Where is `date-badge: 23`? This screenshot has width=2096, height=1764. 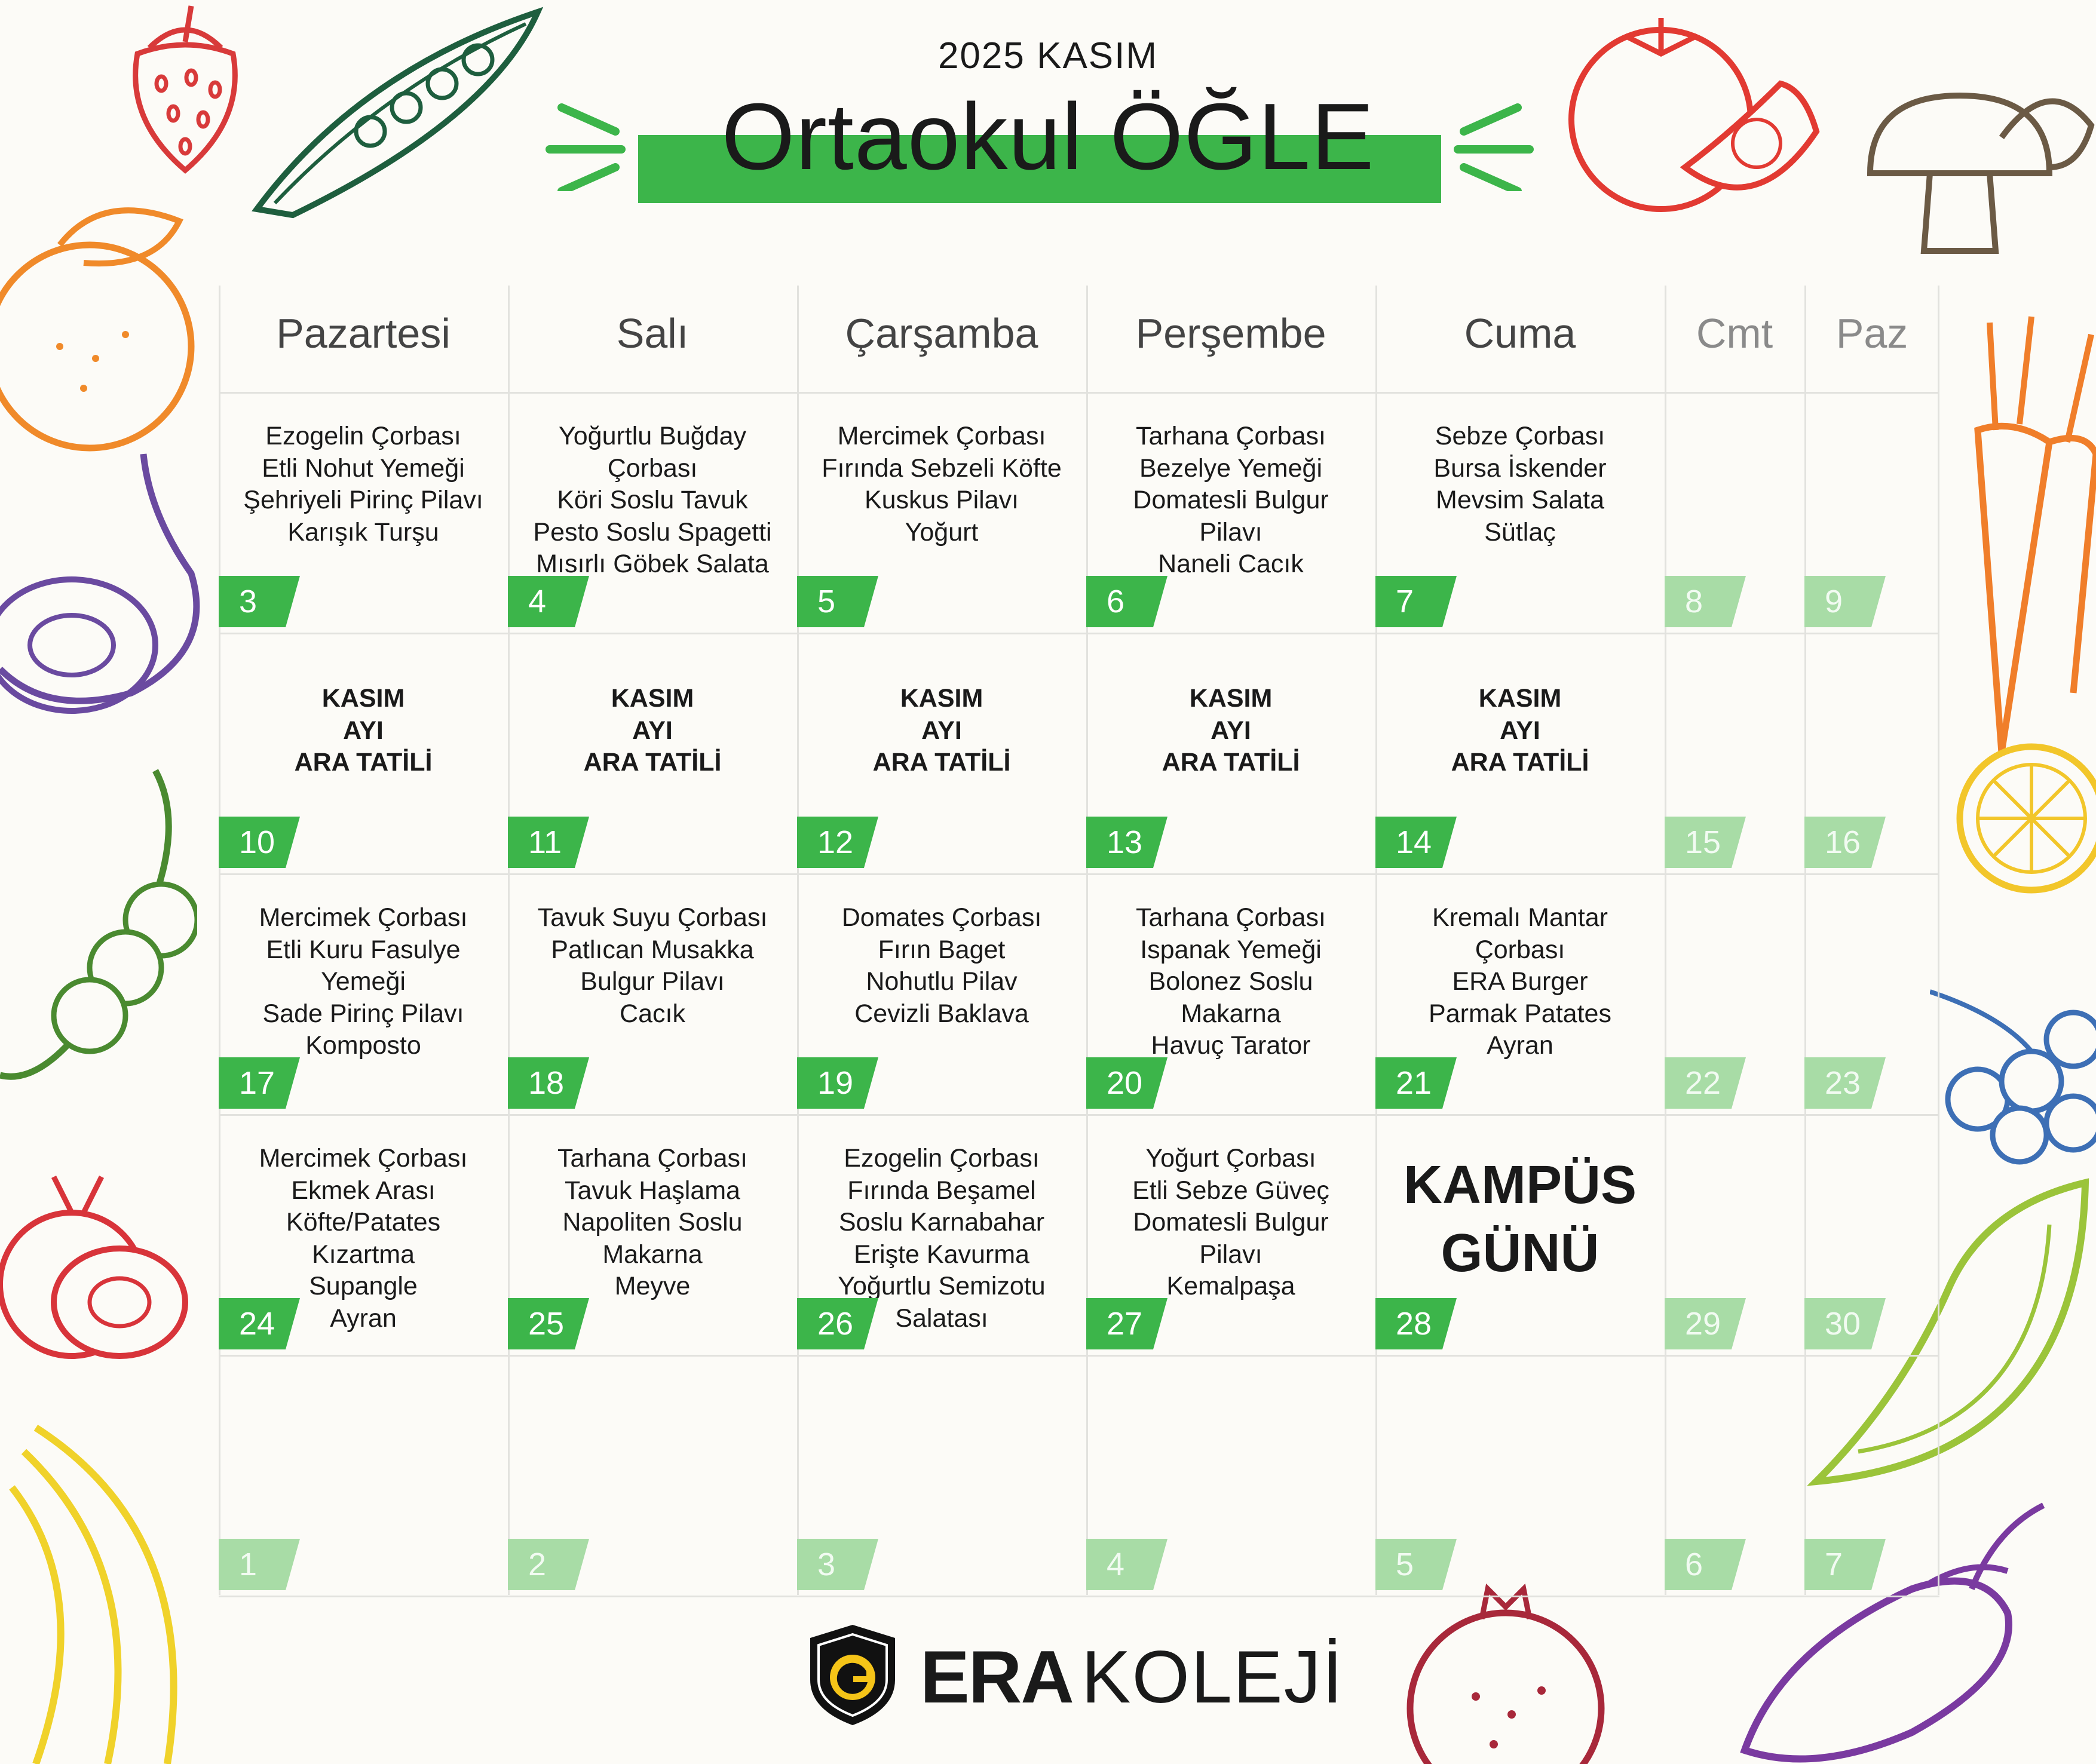
date-badge: 23 is located at coordinates (1845, 1083).